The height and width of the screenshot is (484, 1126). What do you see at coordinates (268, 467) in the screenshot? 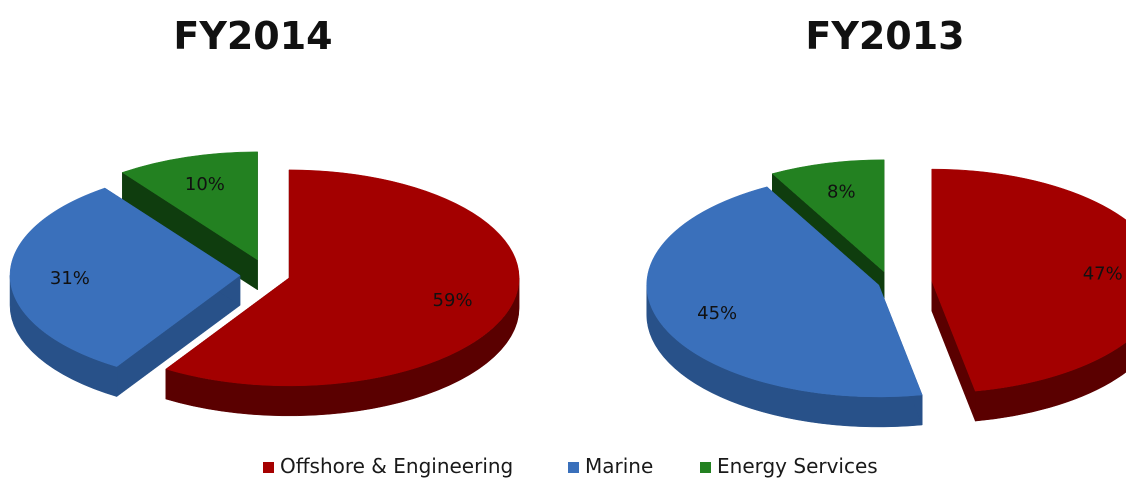
I see `legend-swatch-offshore-and-engineering` at bounding box center [268, 467].